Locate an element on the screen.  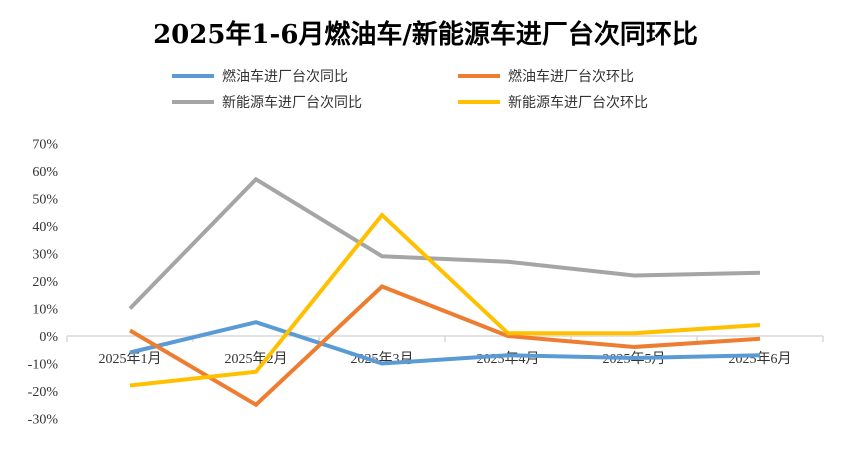
y-tick-label: 40% is located at coordinates (45, 227).